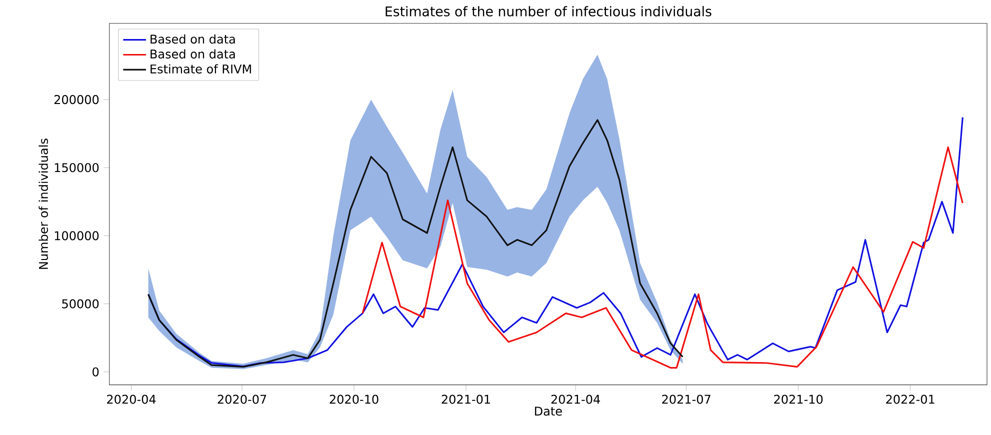  What do you see at coordinates (549, 11) in the screenshot?
I see `chart-title: Estimates of the number of infectious individuals` at bounding box center [549, 11].